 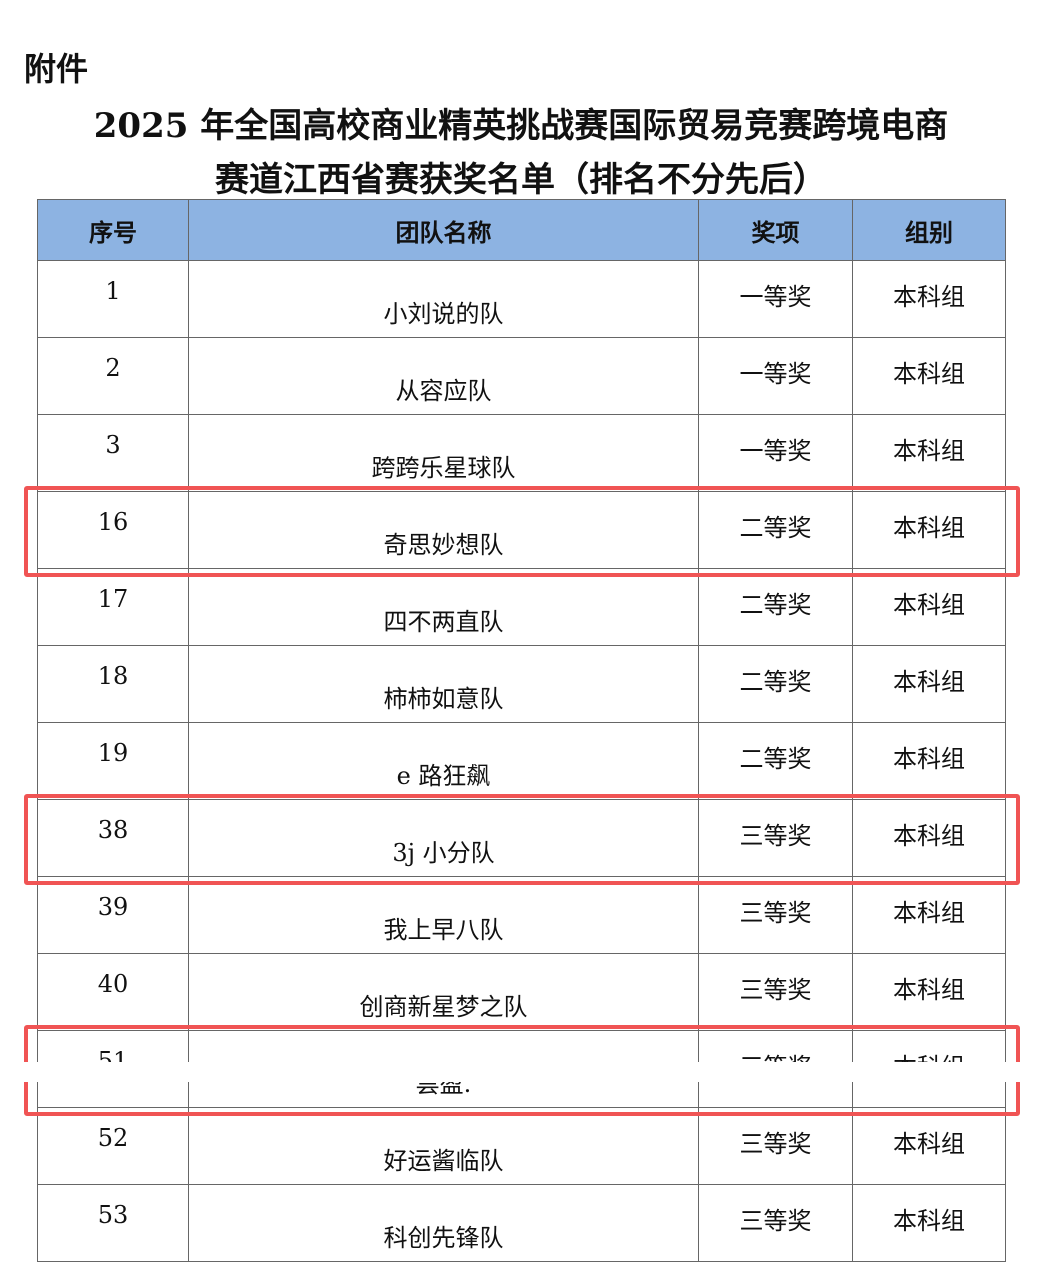 I want to click on table-row: 17 四不两直队 二等奖 本科组, so click(x=521, y=607).